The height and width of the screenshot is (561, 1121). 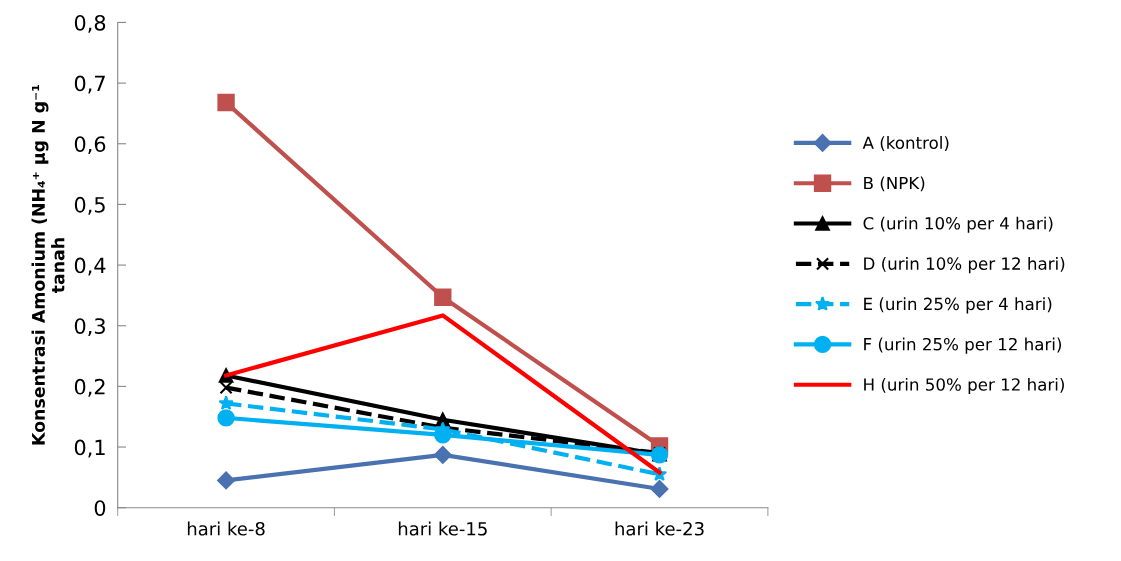 What do you see at coordinates (89, 205) in the screenshot?
I see `y-tick-label: 0,5` at bounding box center [89, 205].